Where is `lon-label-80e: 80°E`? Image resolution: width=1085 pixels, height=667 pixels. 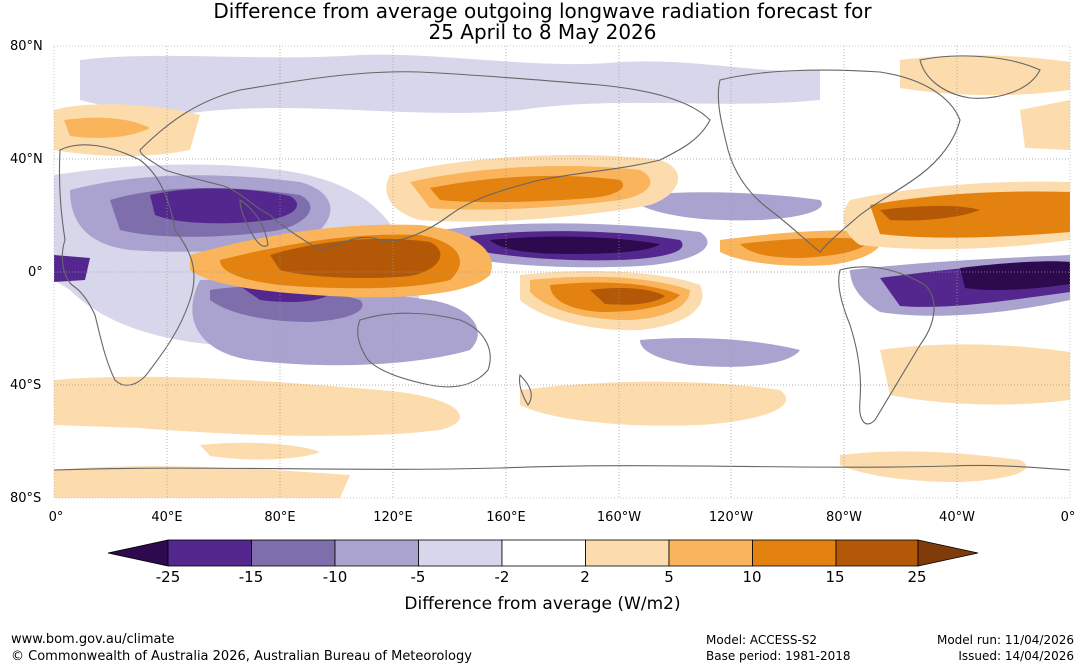
lon-label-80e: 80°E is located at coordinates (280, 517).